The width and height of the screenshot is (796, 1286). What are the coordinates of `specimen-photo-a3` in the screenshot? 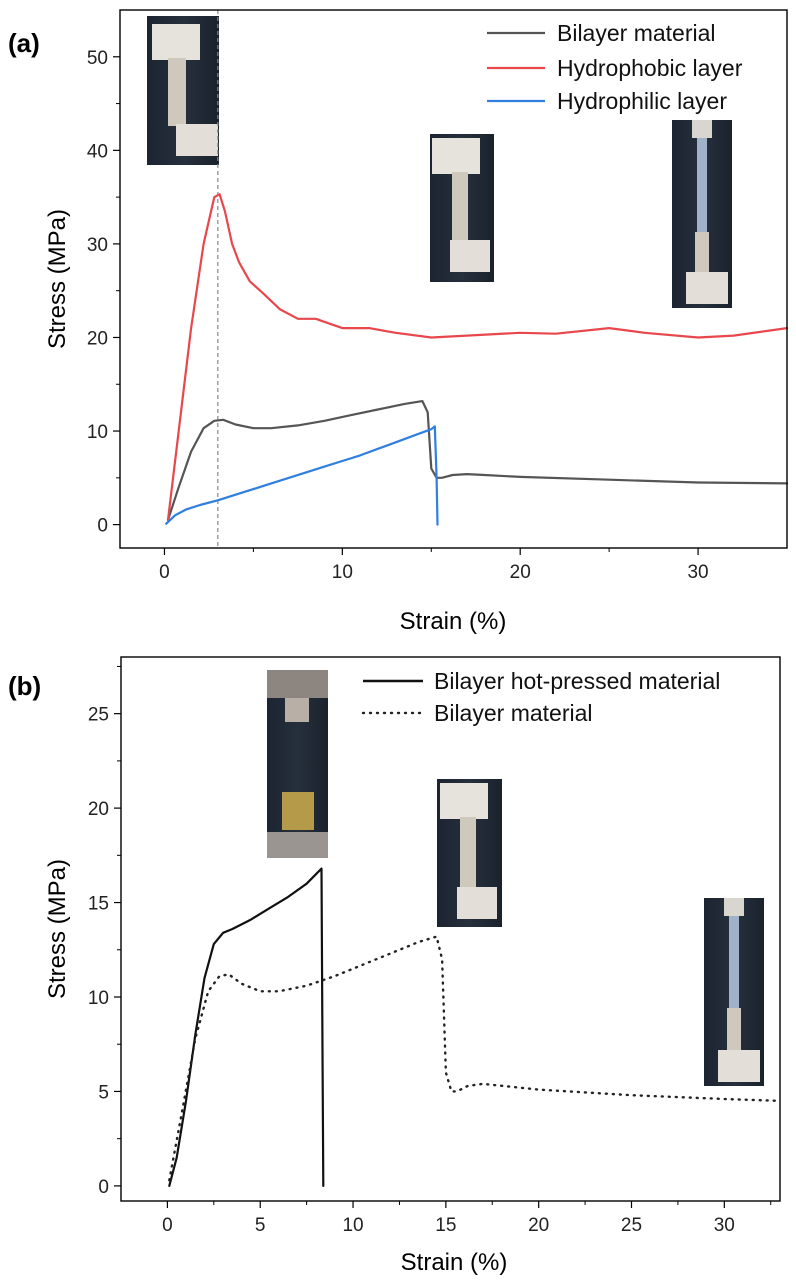 It's located at (702, 214).